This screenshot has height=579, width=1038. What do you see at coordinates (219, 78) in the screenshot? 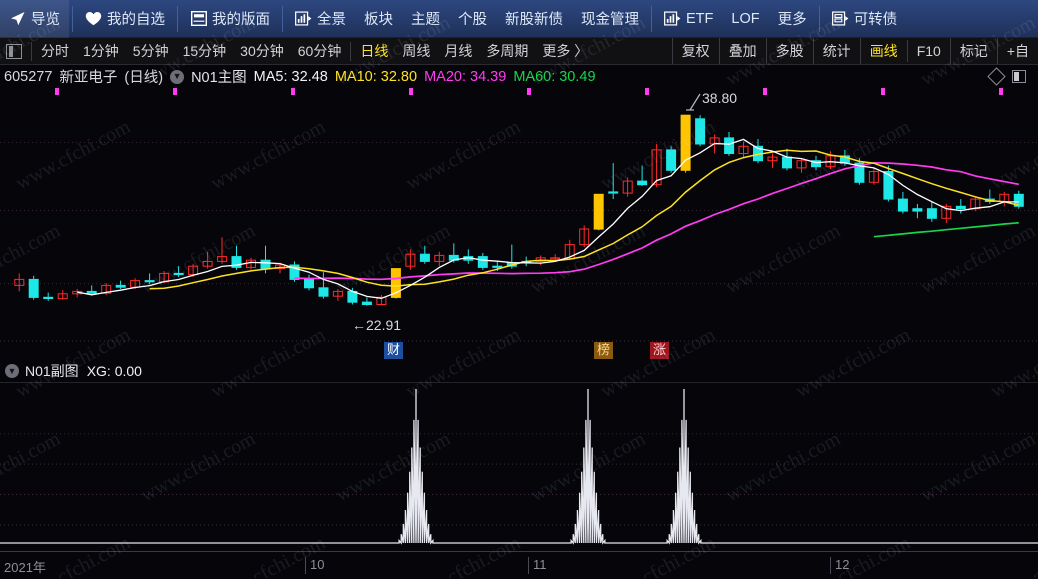
I see `main-indicator-name: N01主图` at bounding box center [219, 78].